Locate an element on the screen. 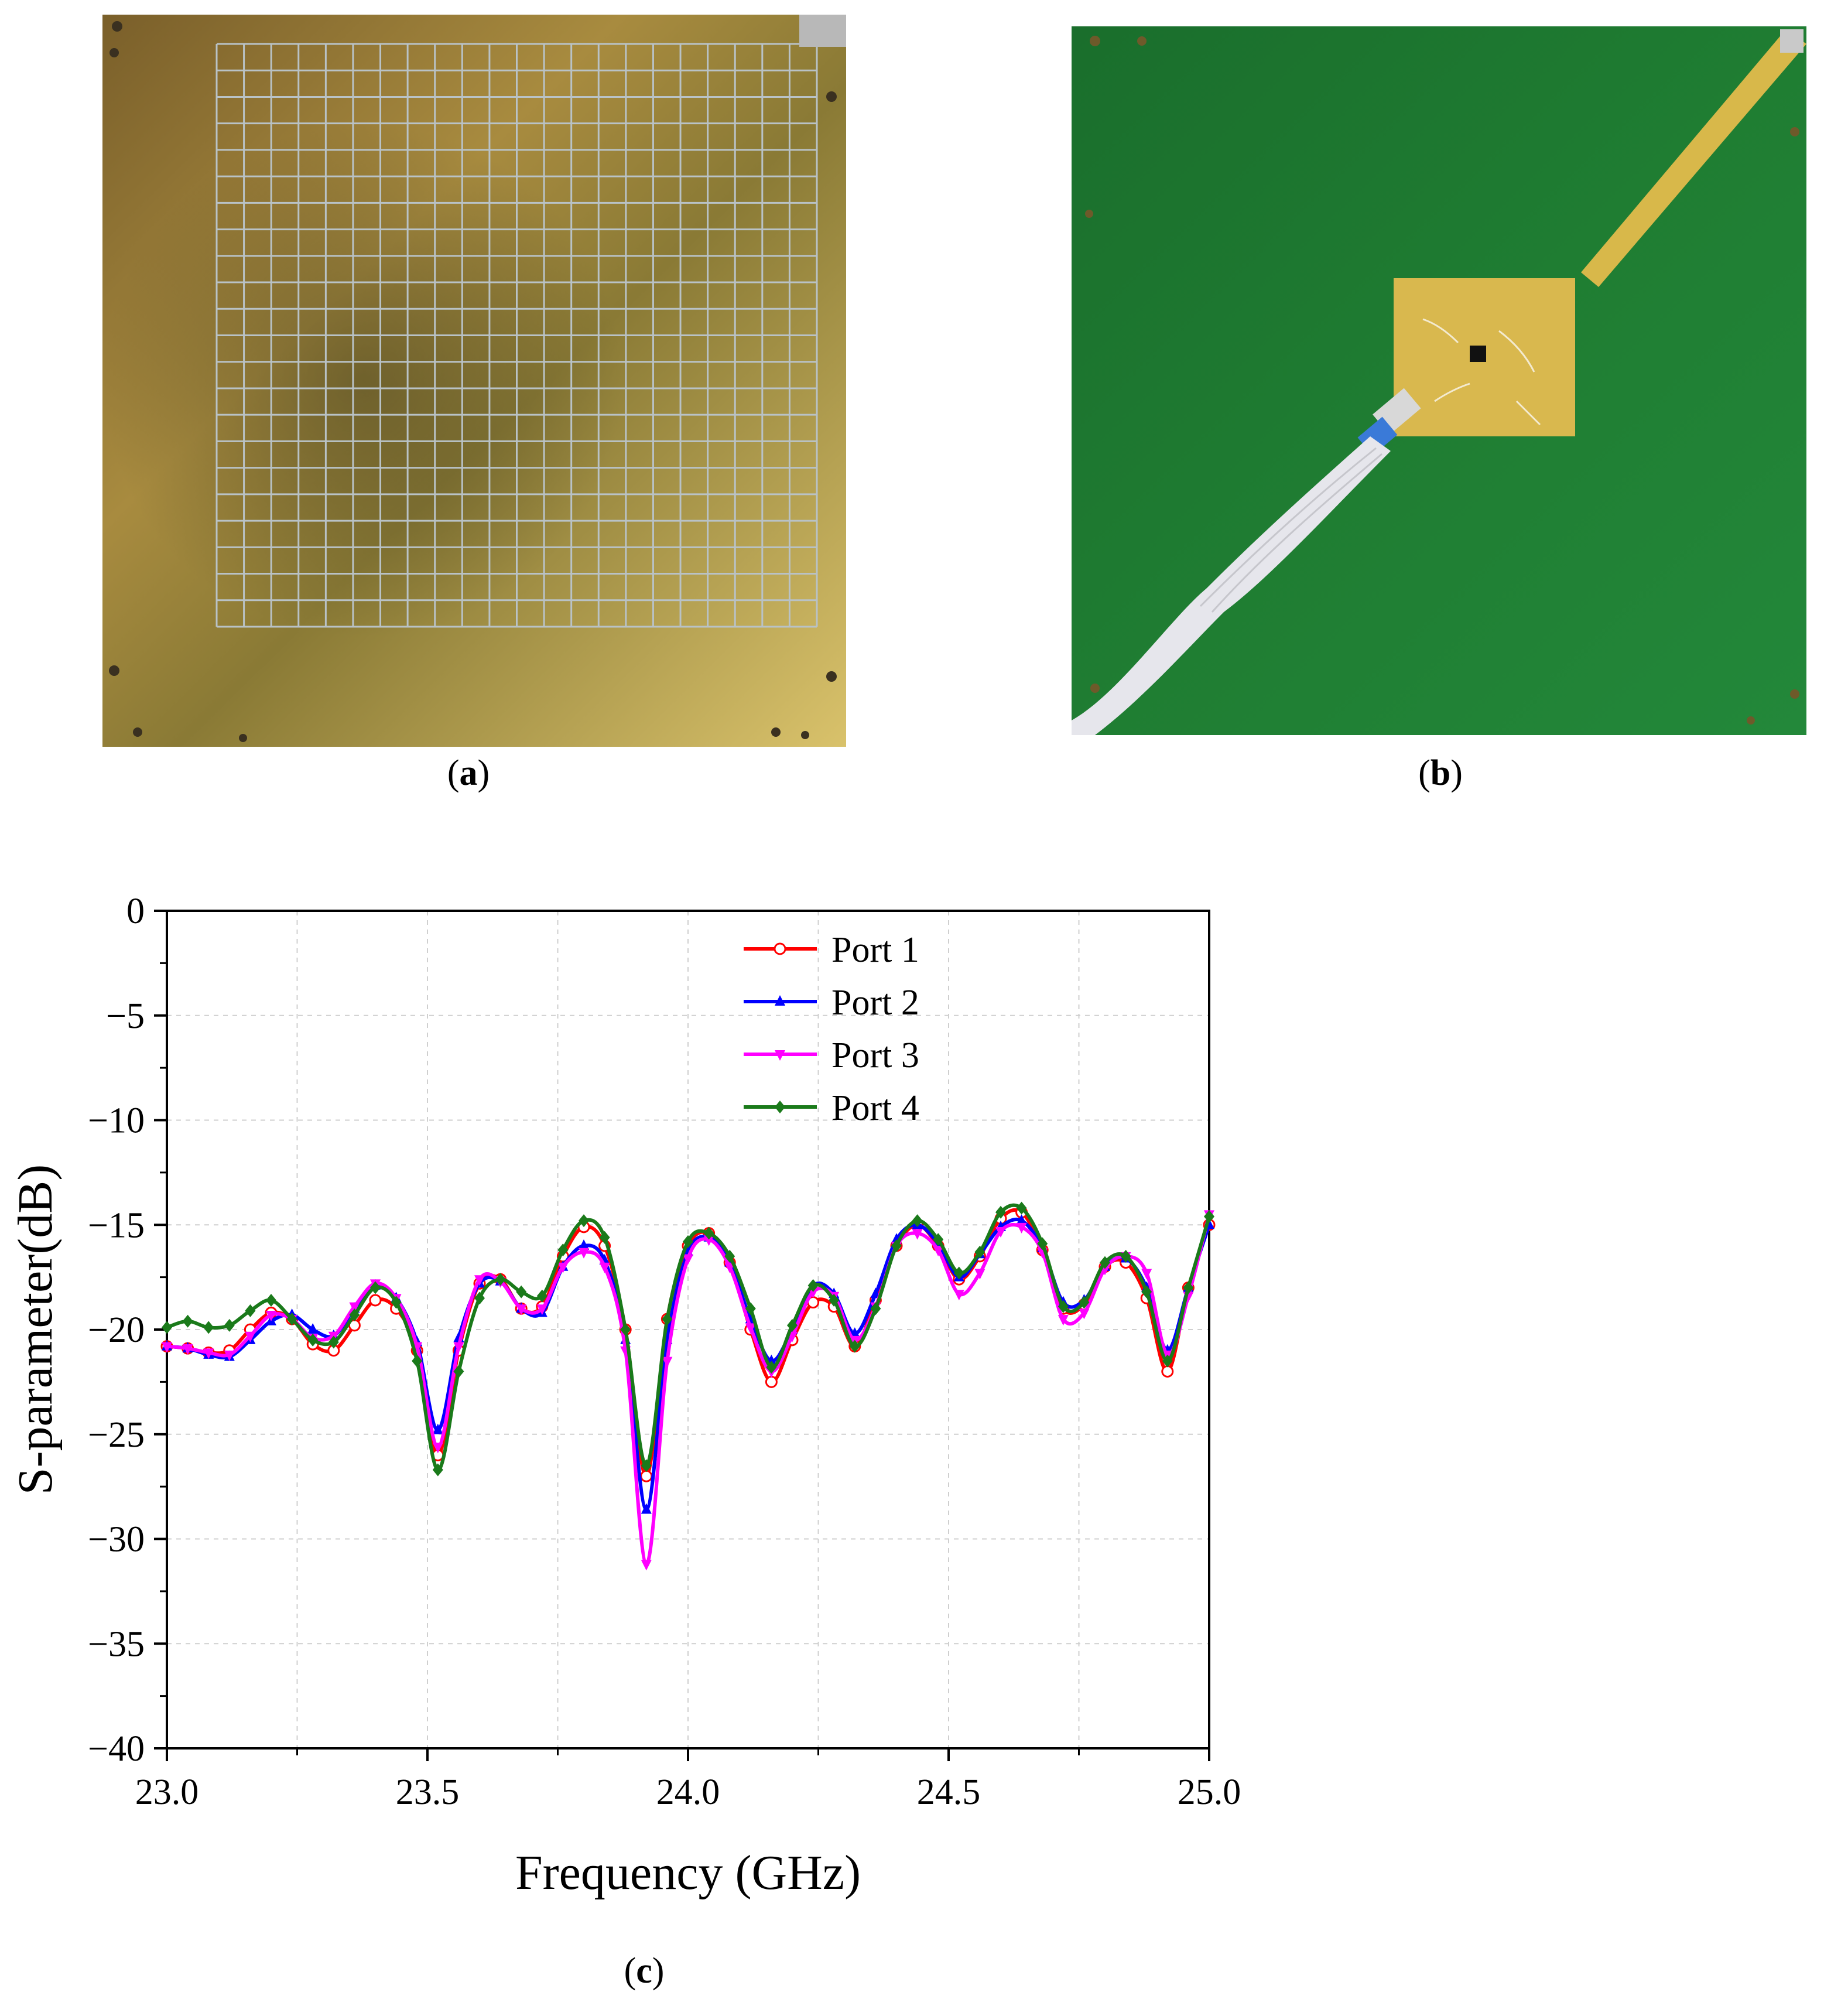 The height and width of the screenshot is (2016, 1824). y-tick-label: −20 is located at coordinates (116, 1330).